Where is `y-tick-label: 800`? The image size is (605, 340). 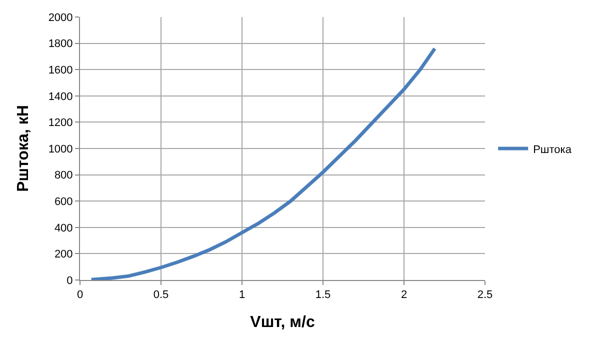
y-tick-label: 800 is located at coordinates (63, 176).